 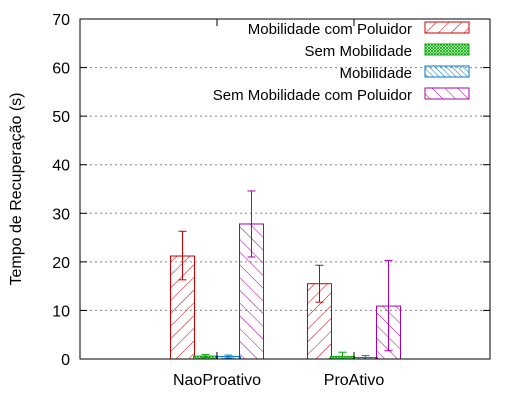 I want to click on y-tick-label: 10, so click(x=61, y=311).